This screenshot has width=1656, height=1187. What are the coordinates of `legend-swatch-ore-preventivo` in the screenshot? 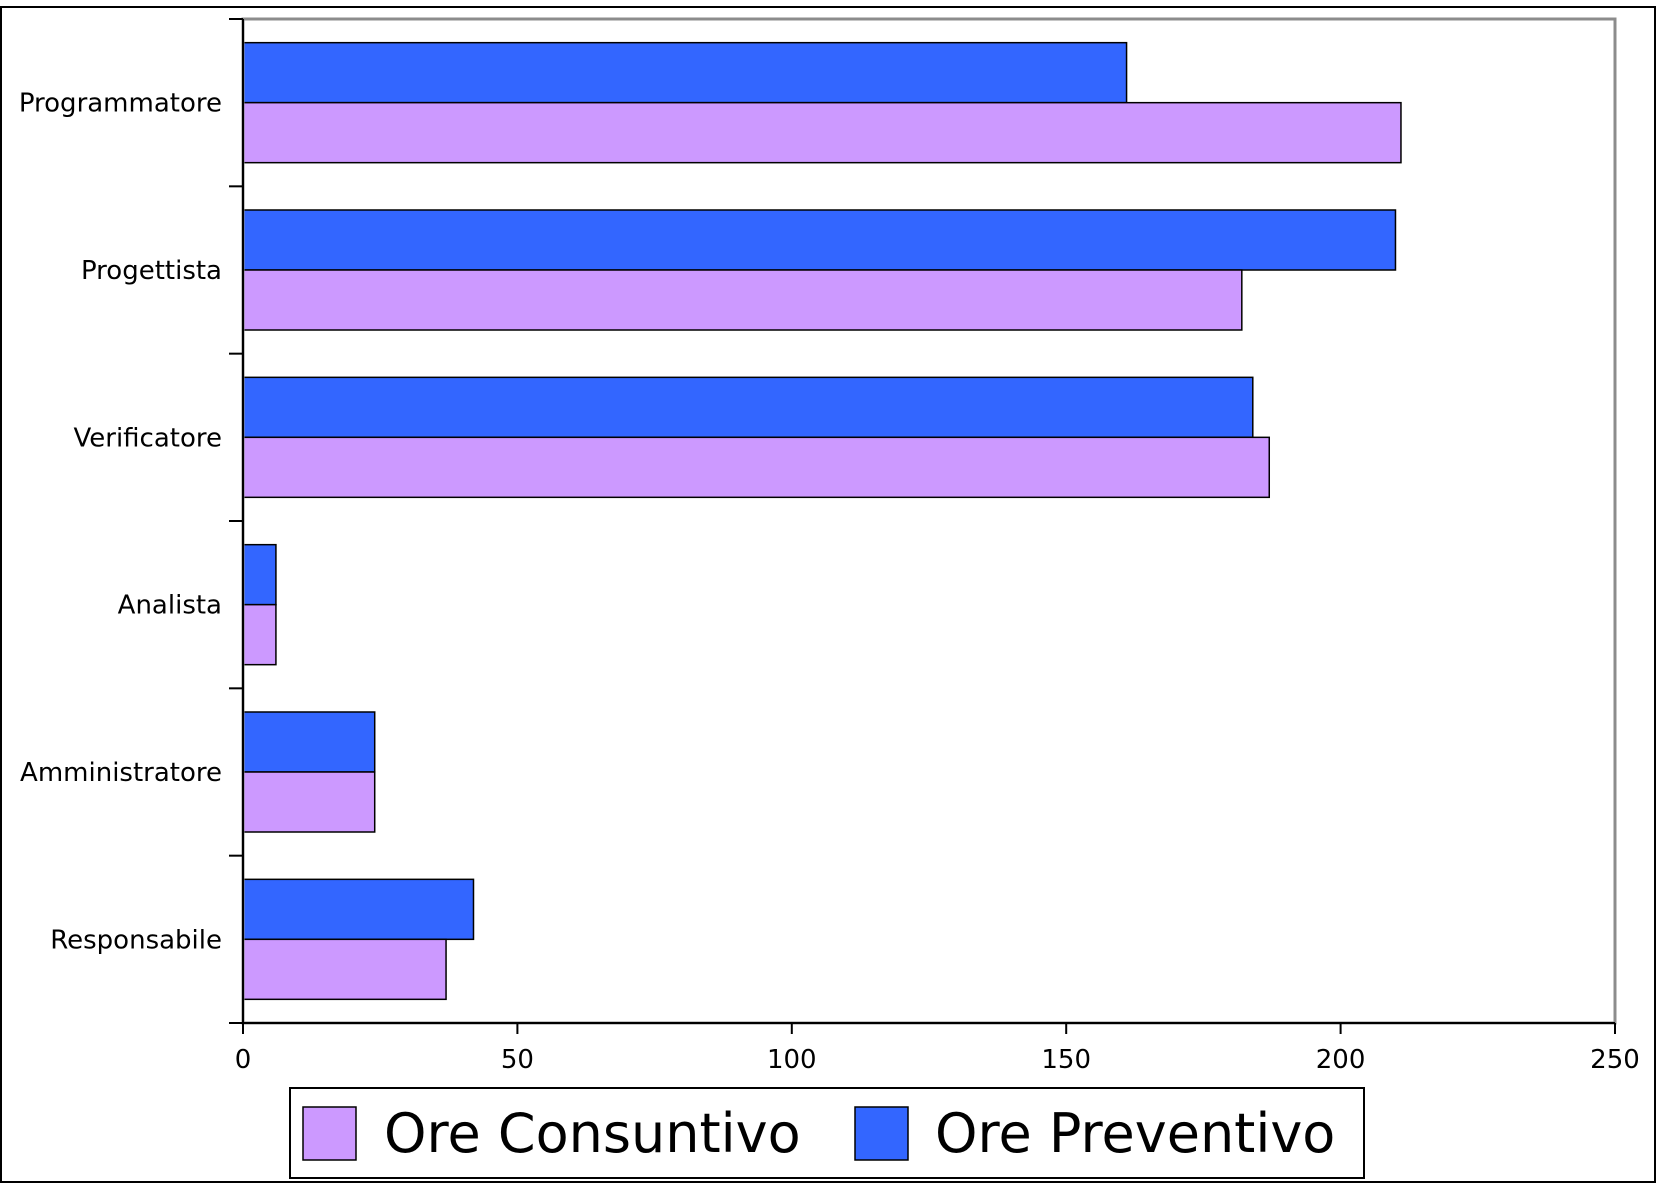 It's located at (881, 1133).